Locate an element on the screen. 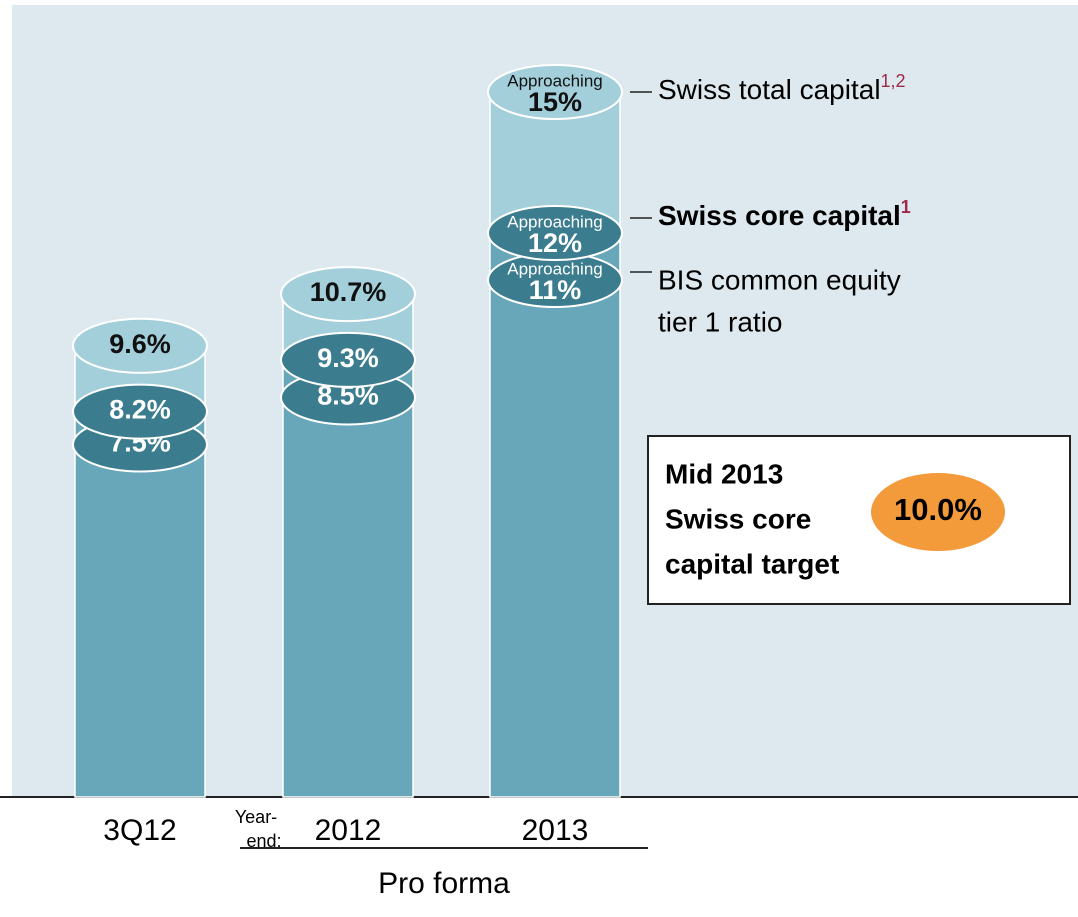 Image resolution: width=1078 pixels, height=917 pixels. target-ellipse is located at coordinates (938, 512).